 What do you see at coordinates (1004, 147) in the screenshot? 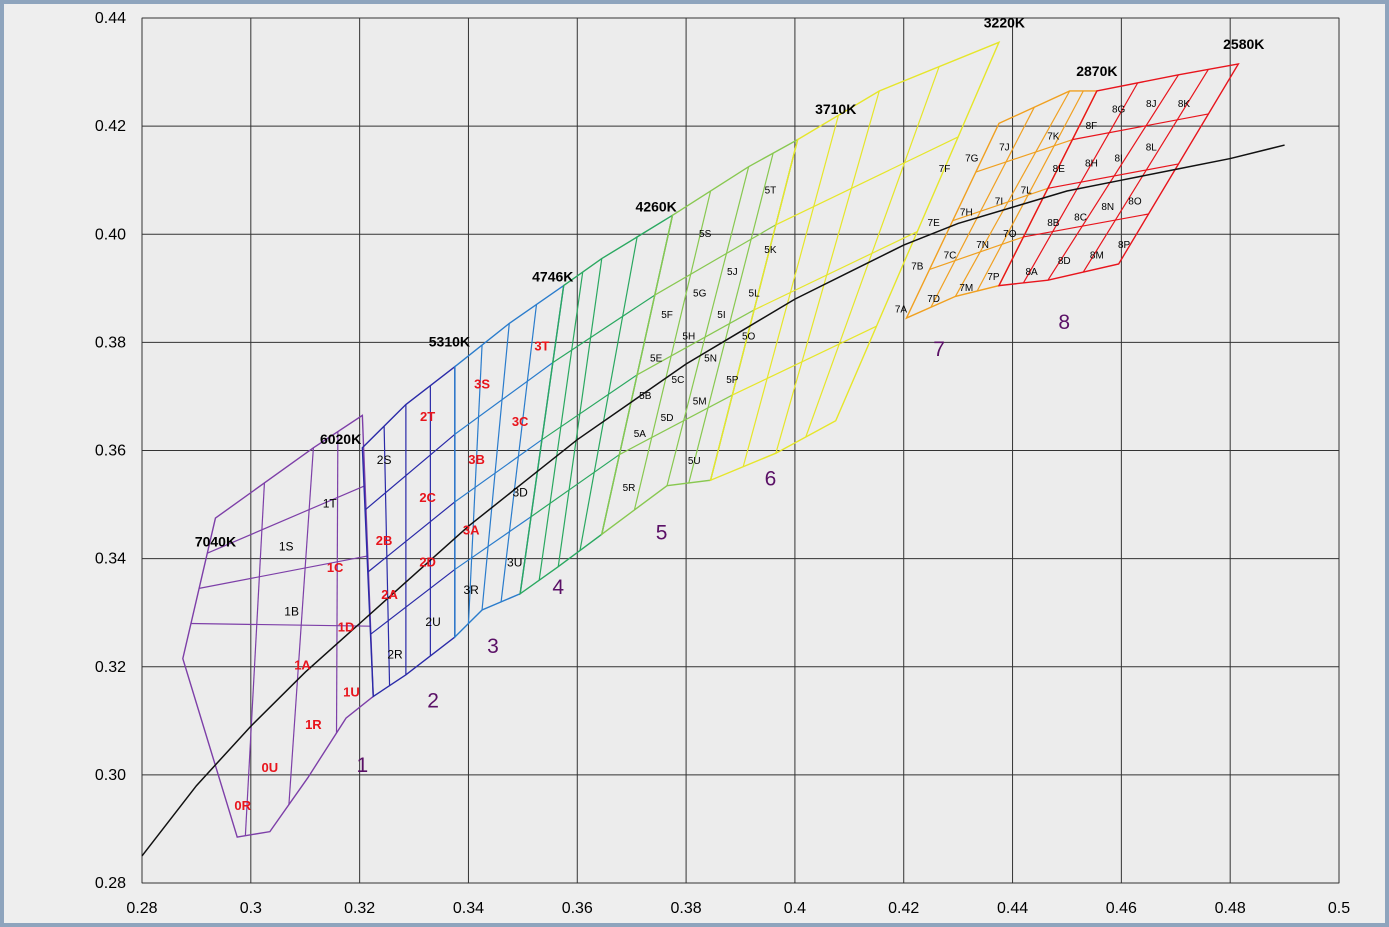
I see `bin-label: 7J` at bounding box center [1004, 147].